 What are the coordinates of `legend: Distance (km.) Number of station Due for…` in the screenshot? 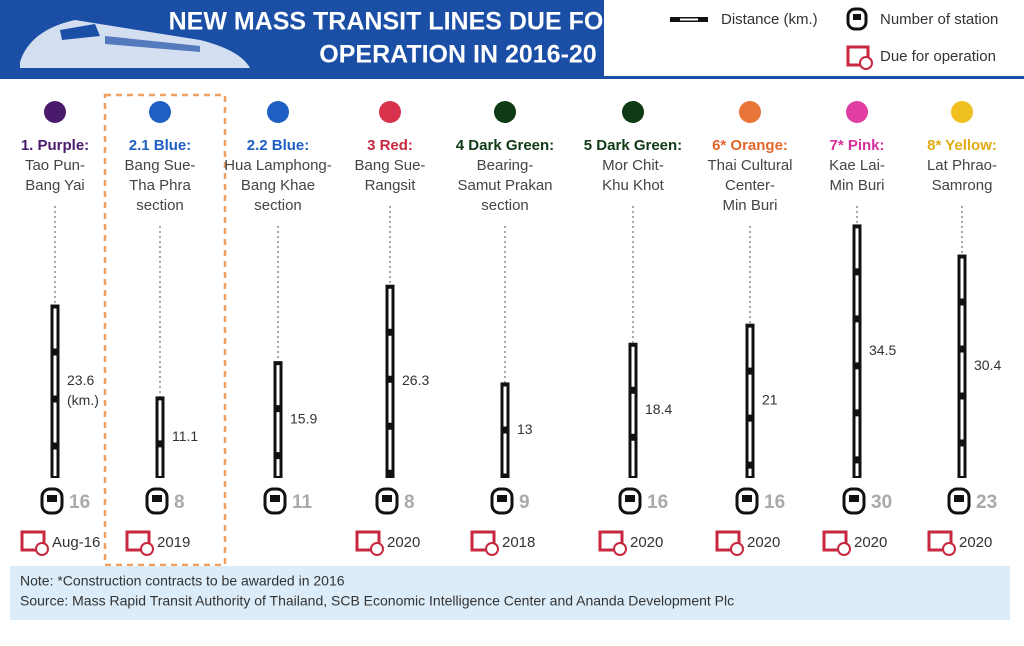 It's located at (834, 38).